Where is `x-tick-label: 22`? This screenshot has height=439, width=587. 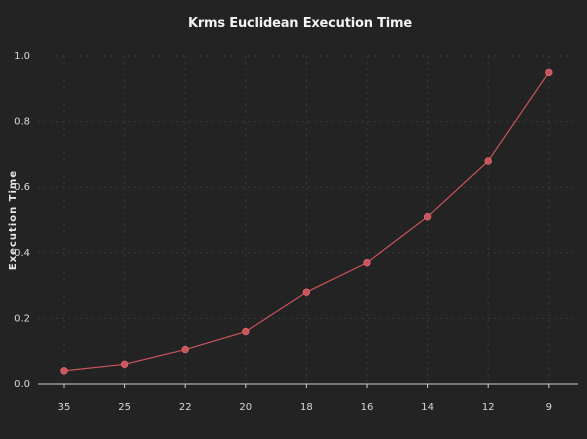
x-tick-label: 22 is located at coordinates (185, 407).